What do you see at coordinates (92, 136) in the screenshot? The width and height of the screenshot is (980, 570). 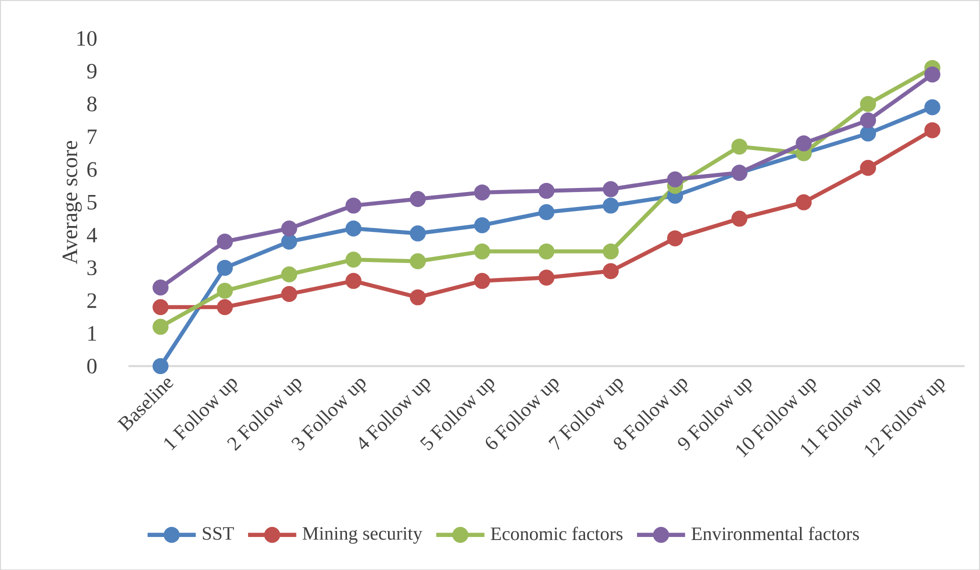 I see `y-tick-label: 7` at bounding box center [92, 136].